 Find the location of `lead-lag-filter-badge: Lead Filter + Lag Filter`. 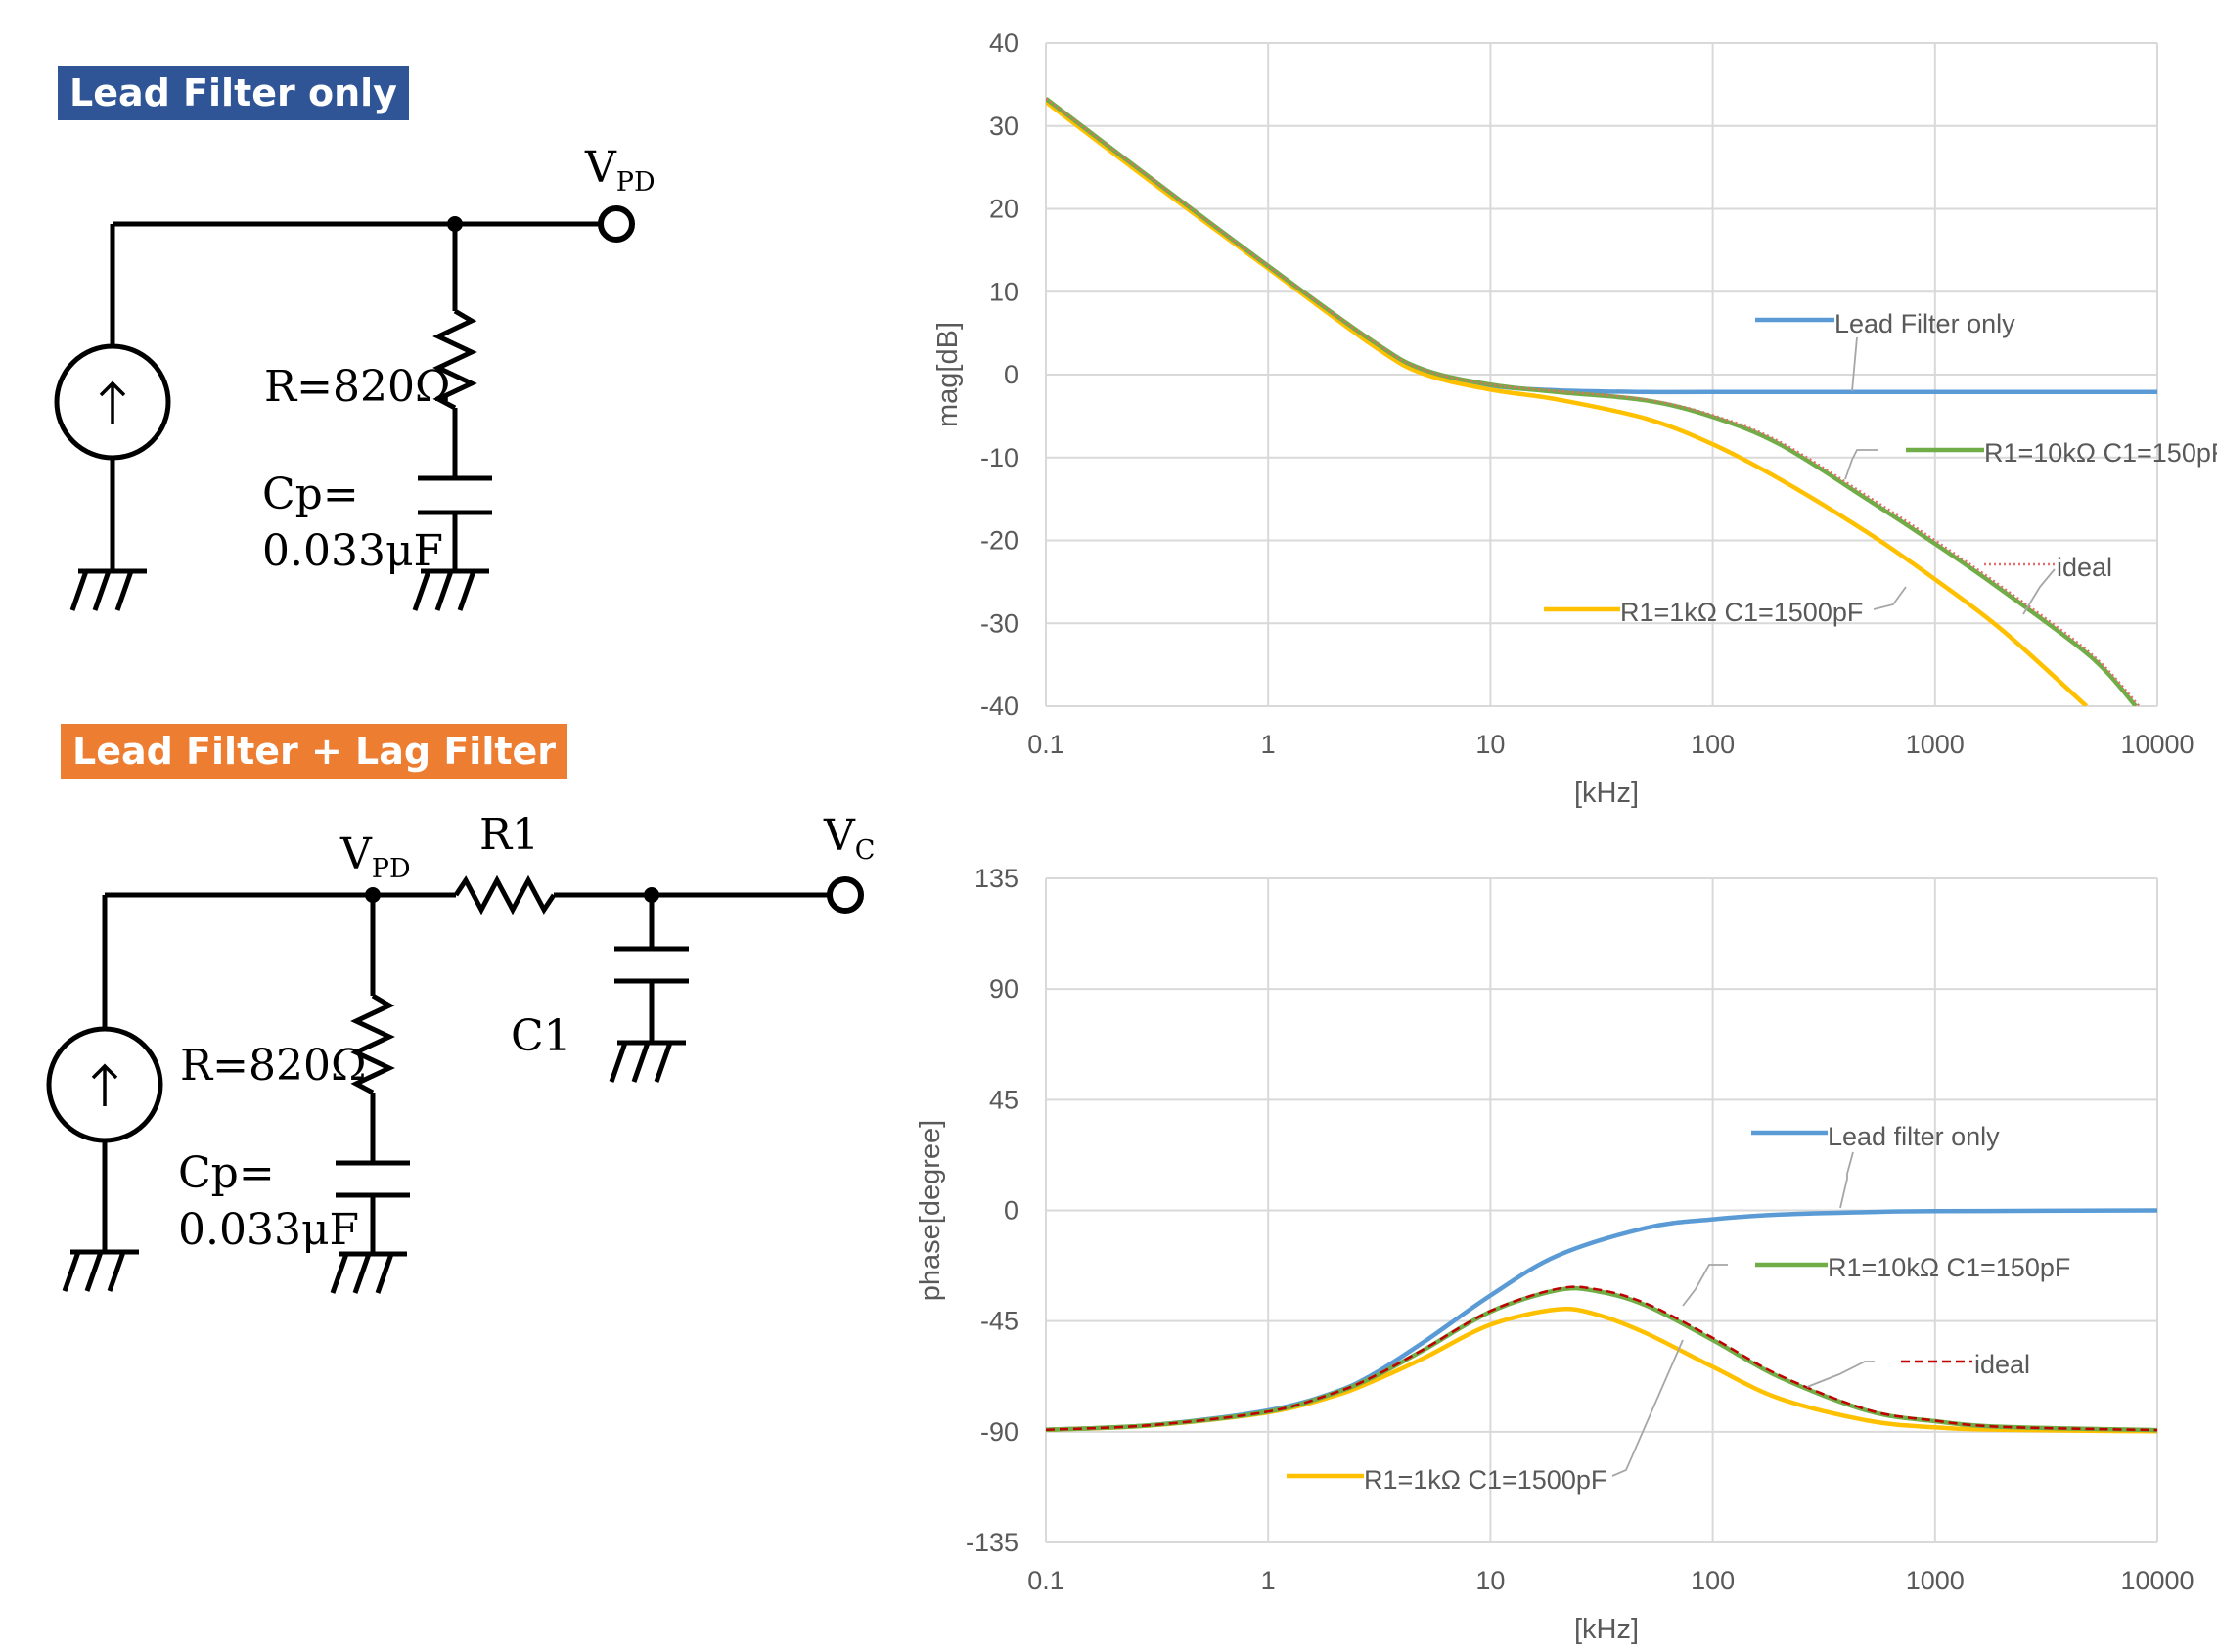

lead-lag-filter-badge: Lead Filter + Lag Filter is located at coordinates (314, 751).